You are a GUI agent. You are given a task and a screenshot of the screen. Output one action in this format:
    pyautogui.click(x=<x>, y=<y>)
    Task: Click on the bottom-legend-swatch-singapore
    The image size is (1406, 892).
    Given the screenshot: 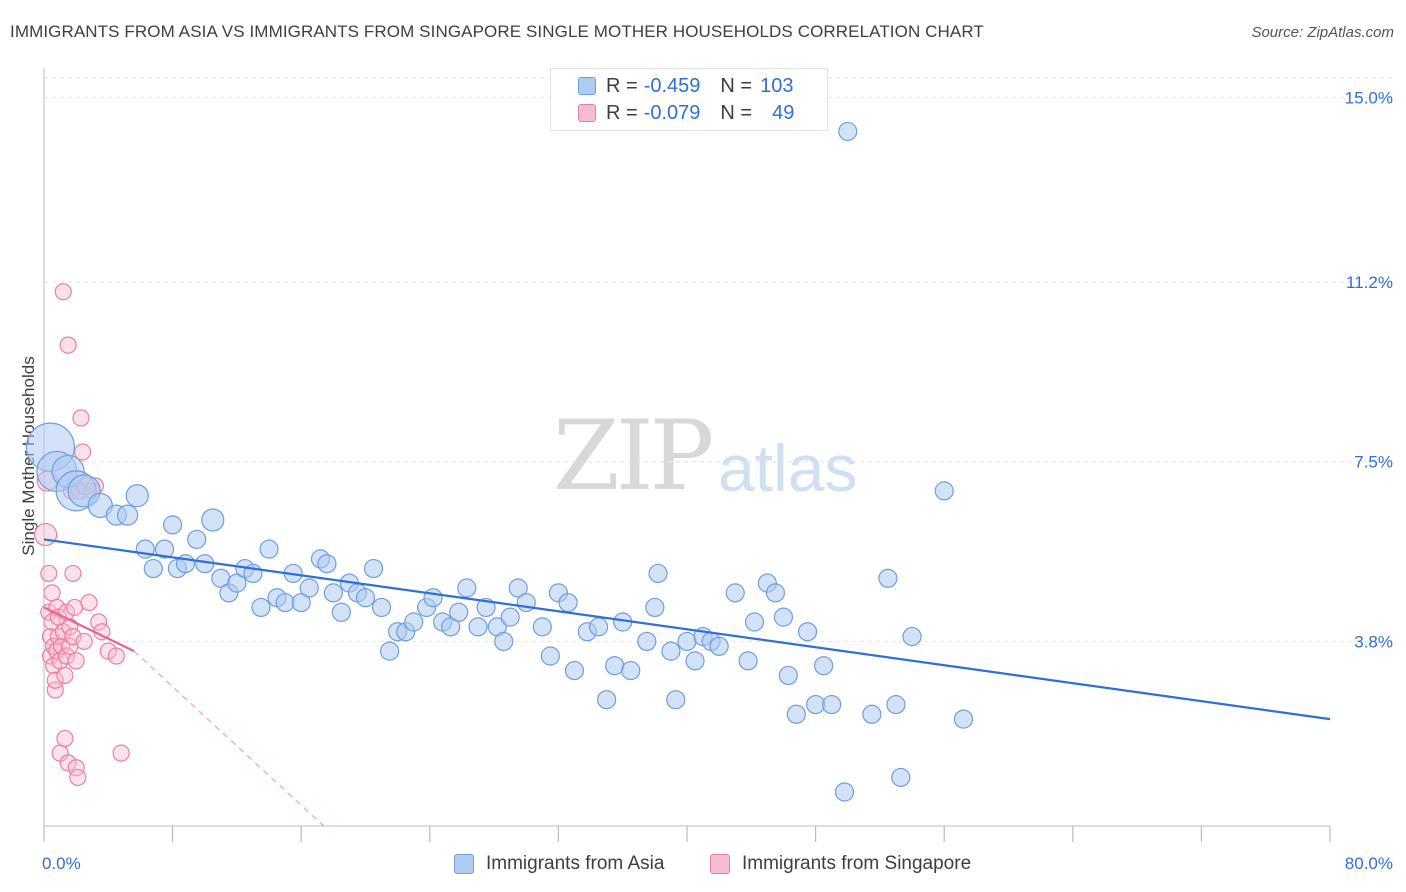 What is the action you would take?
    pyautogui.click(x=720, y=864)
    